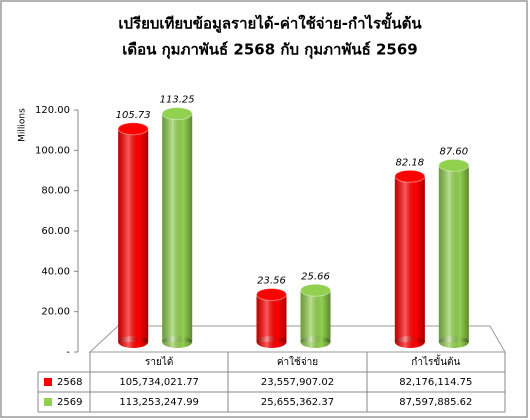 The image size is (530, 420). I want to click on y-tick-label: -, so click(68, 352).